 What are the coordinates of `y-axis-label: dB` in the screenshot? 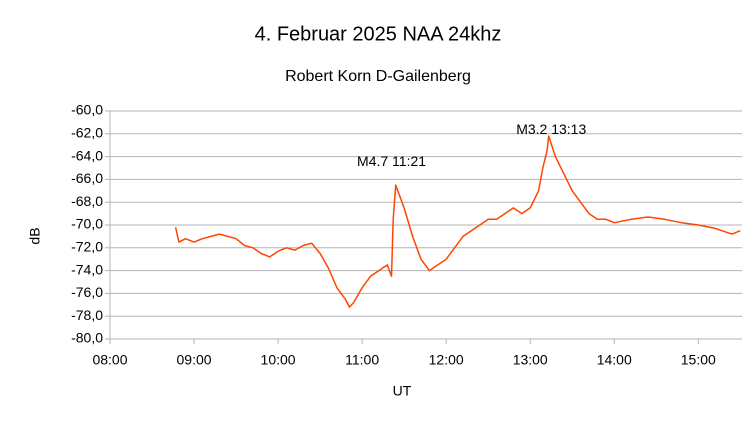 It's located at (35, 235).